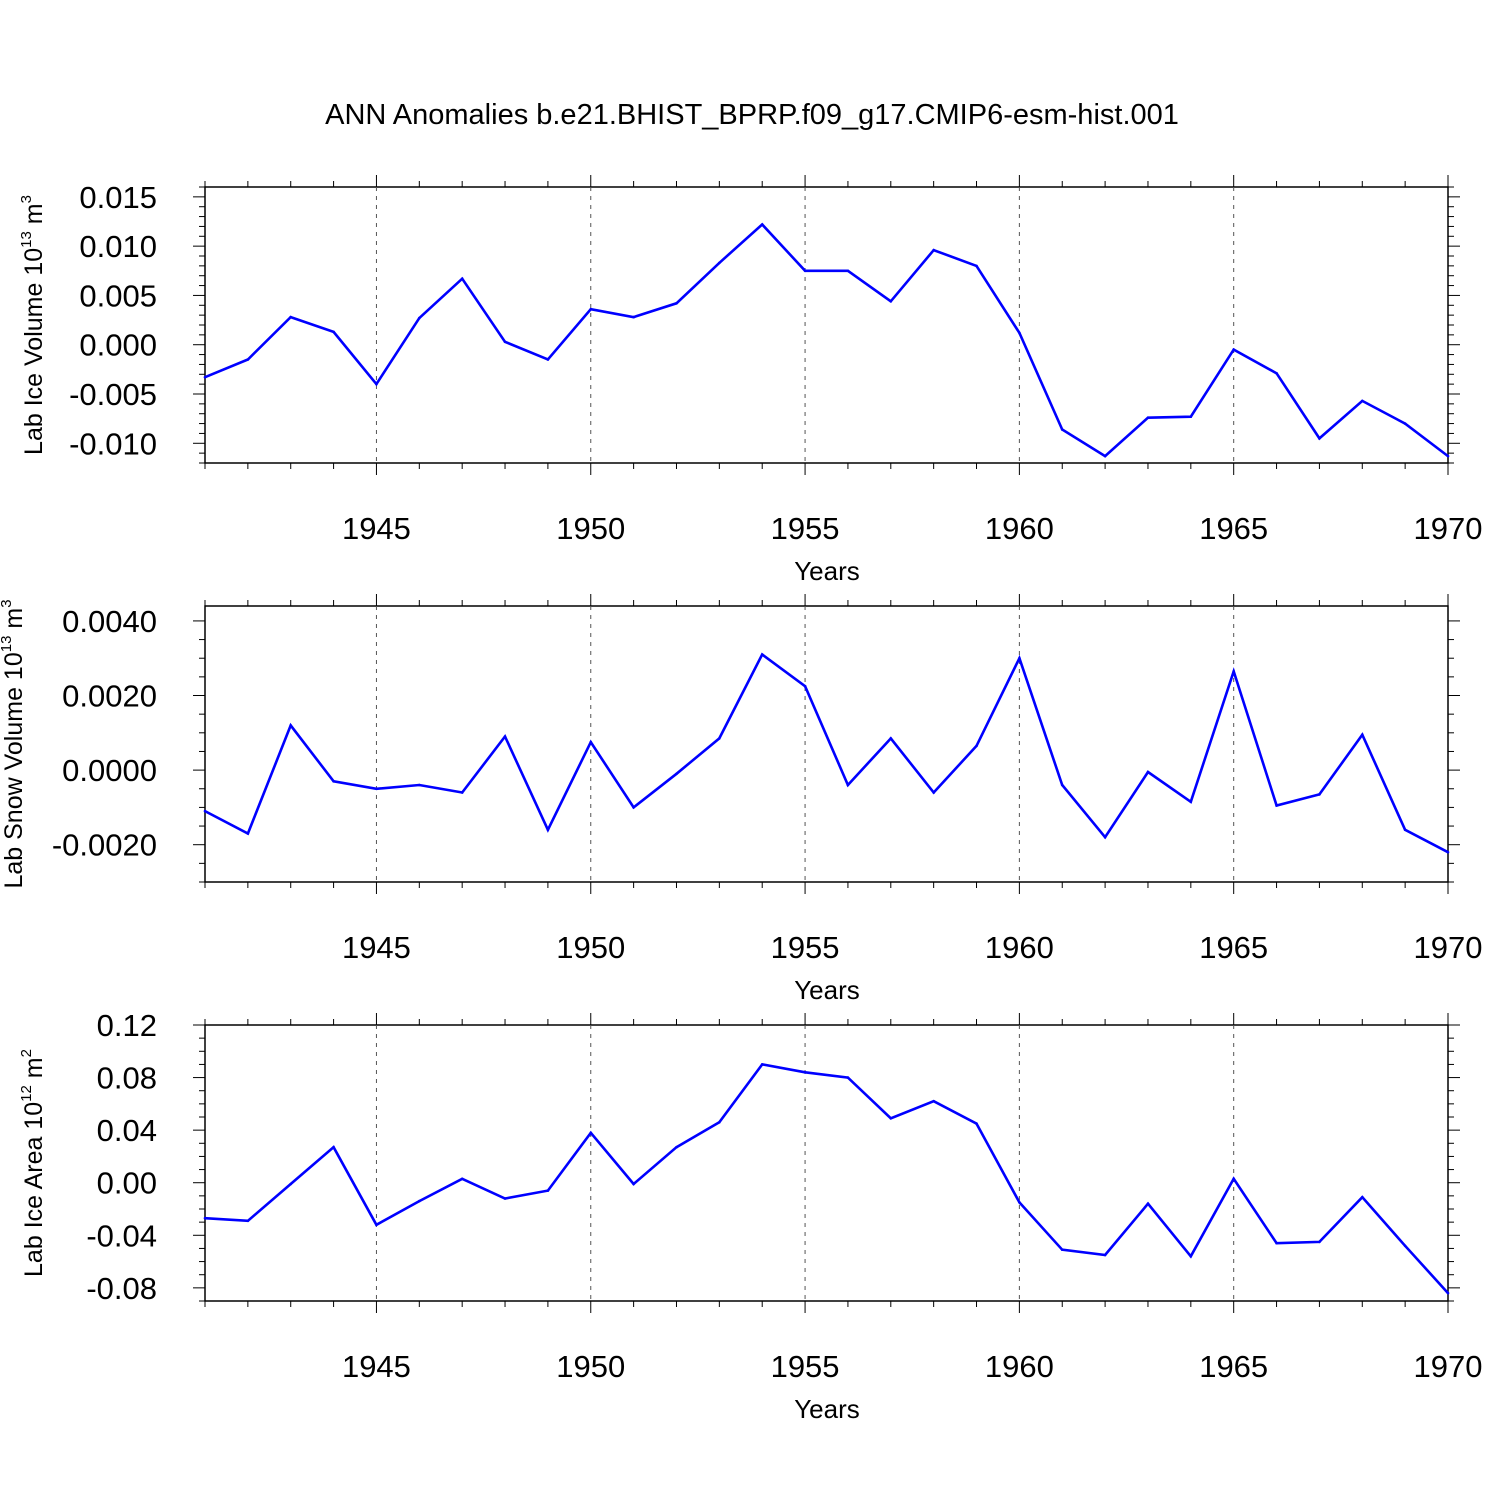  What do you see at coordinates (118, 246) in the screenshot?
I see `y-tick-label: 0.010` at bounding box center [118, 246].